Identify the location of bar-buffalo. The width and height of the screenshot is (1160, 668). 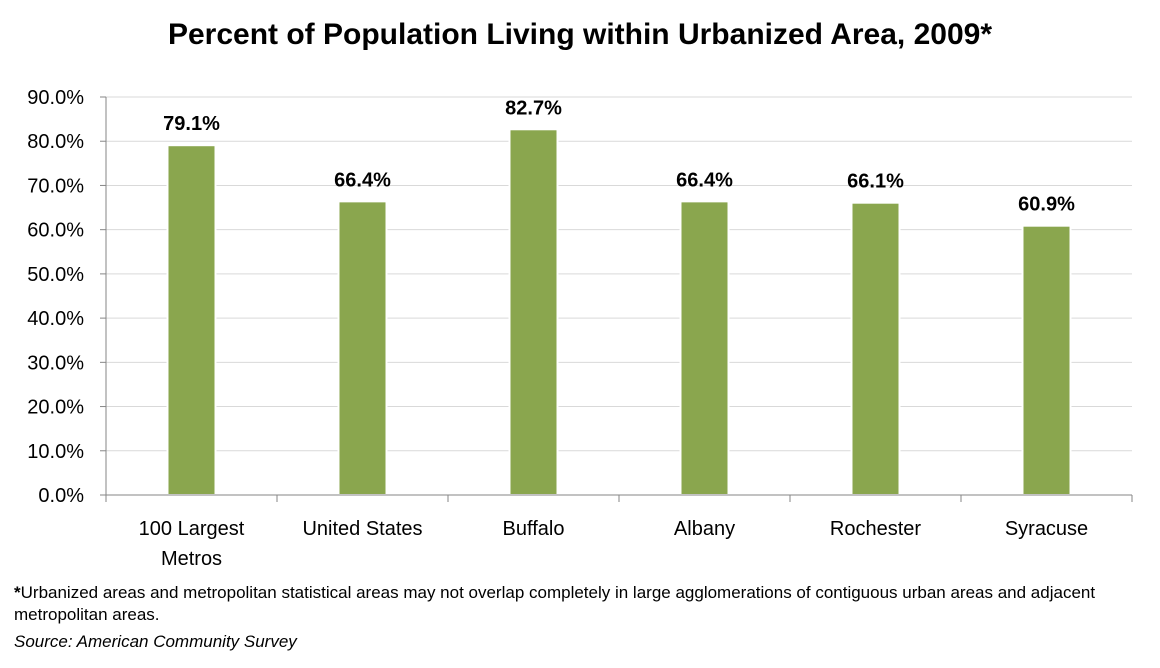
(533, 312).